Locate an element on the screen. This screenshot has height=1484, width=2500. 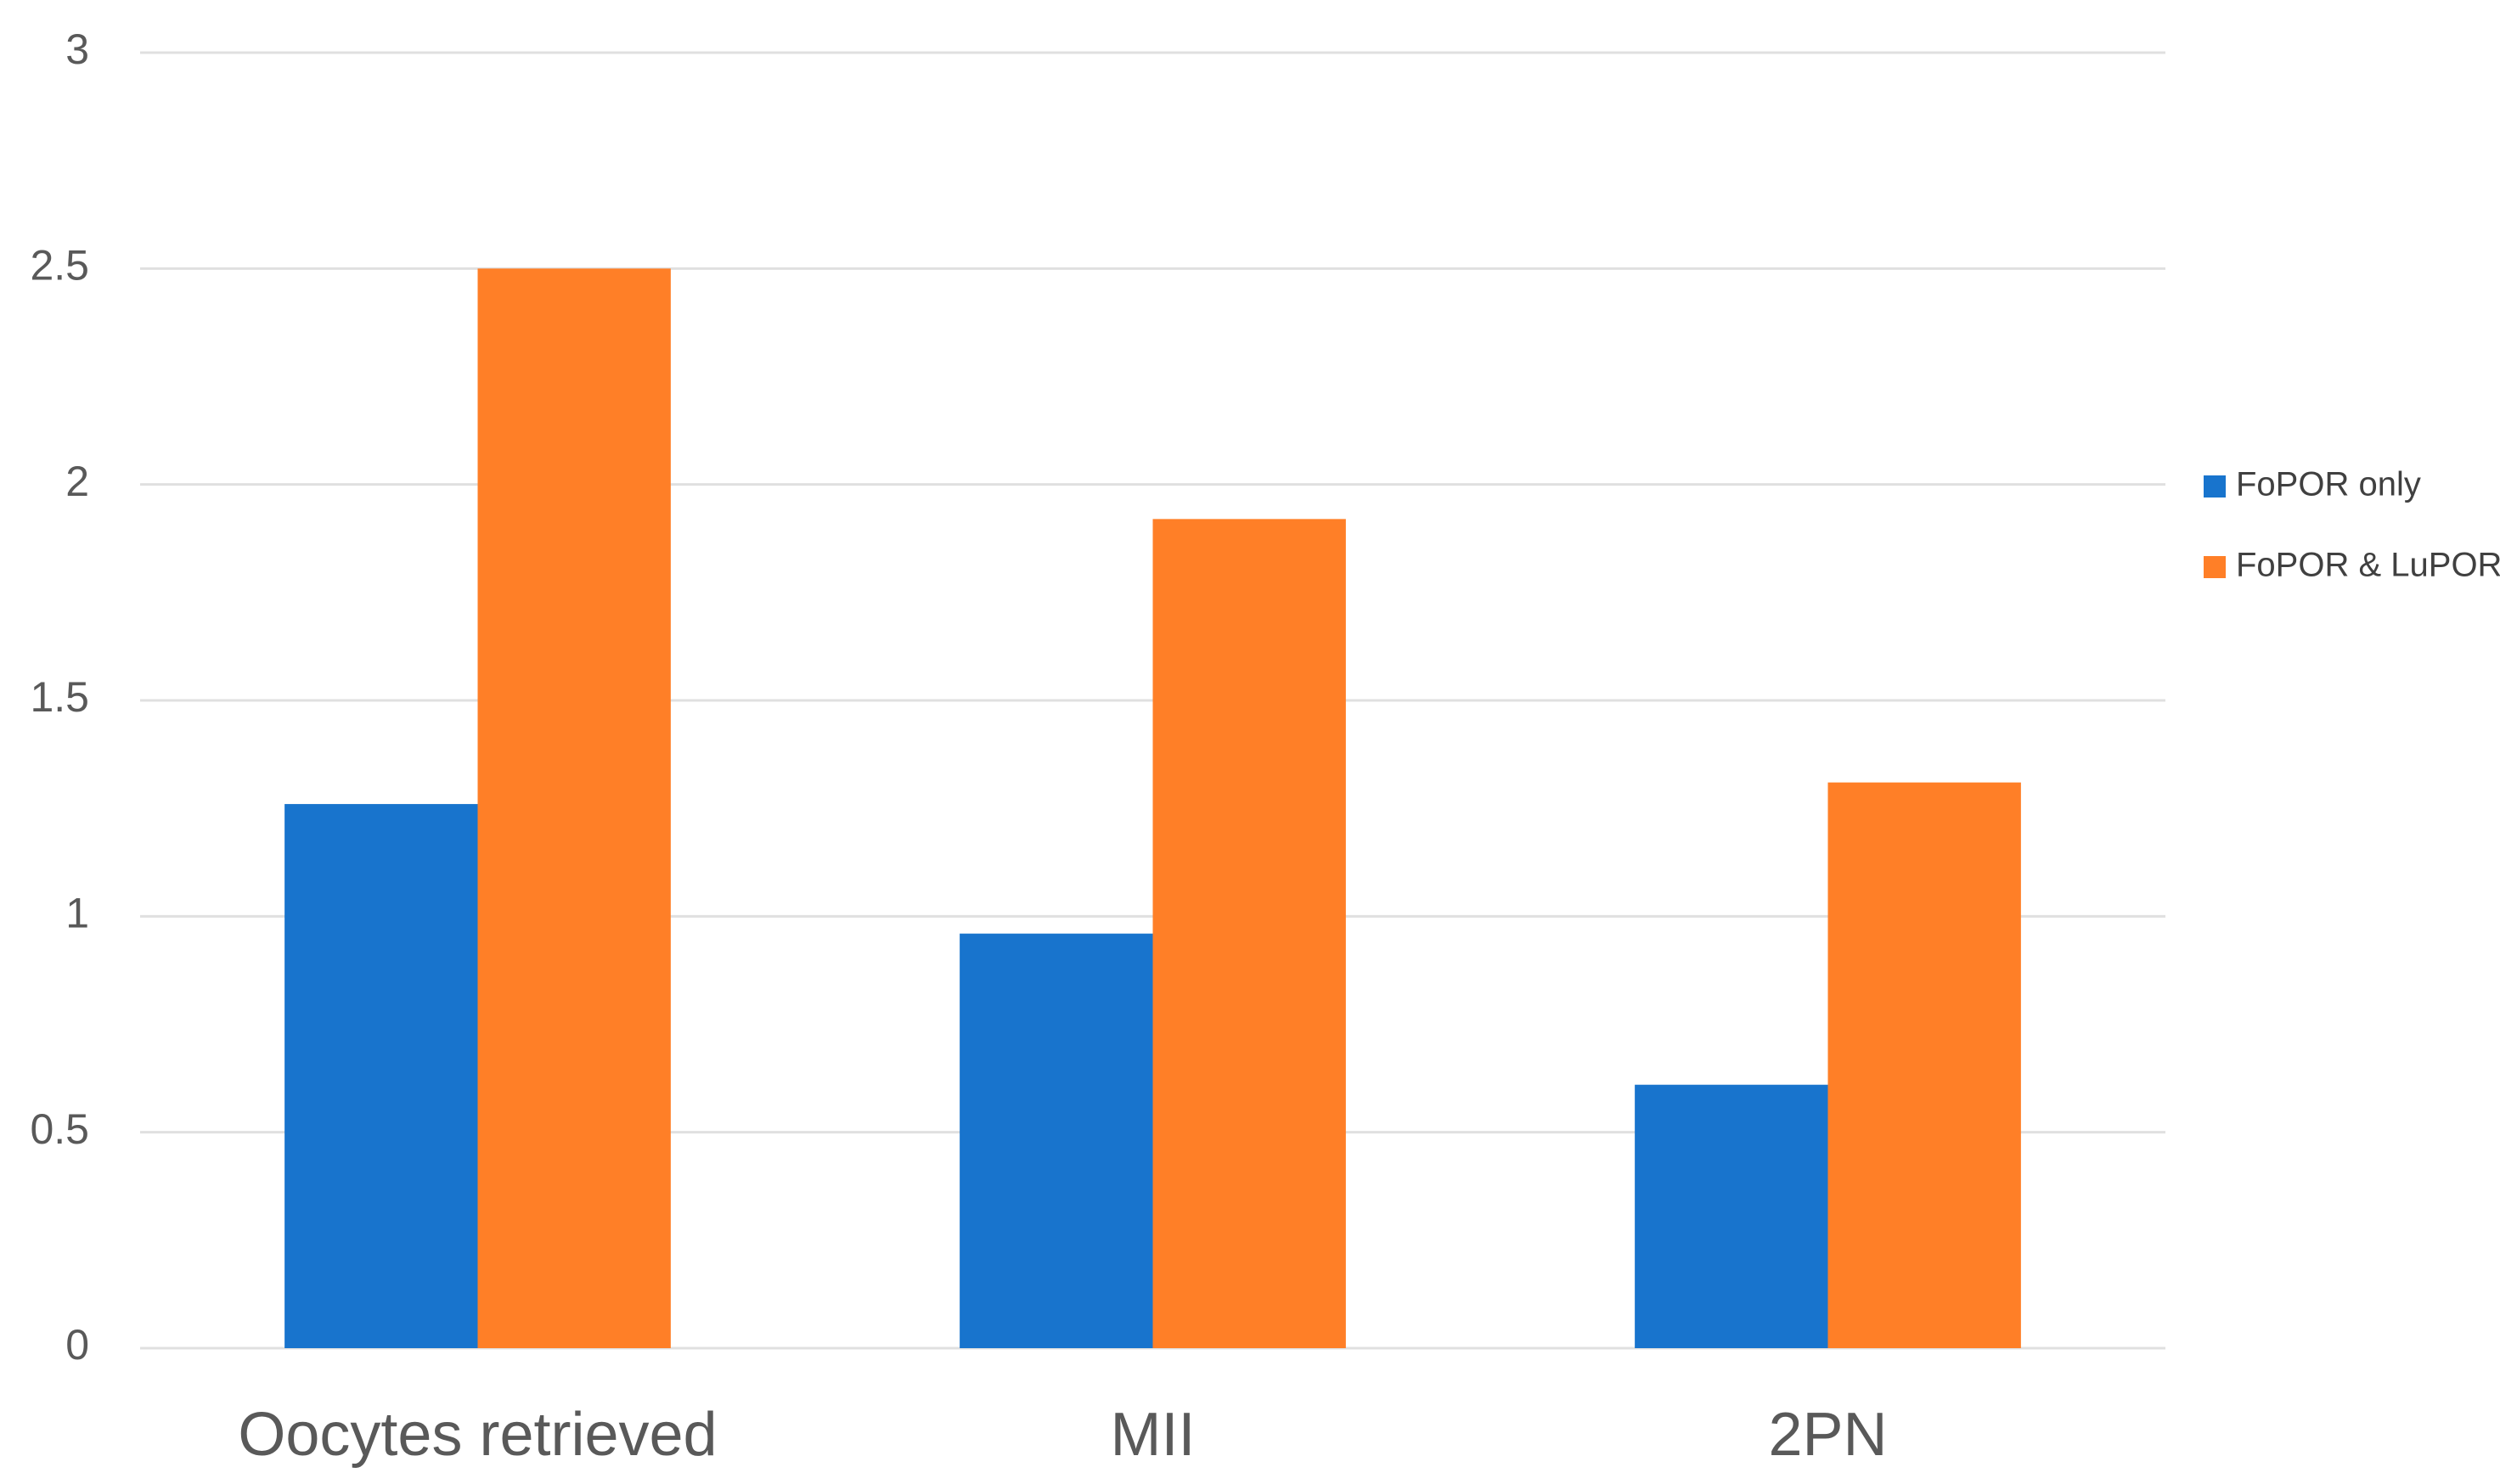
y-tick-label: 0.5 is located at coordinates (59, 1129).